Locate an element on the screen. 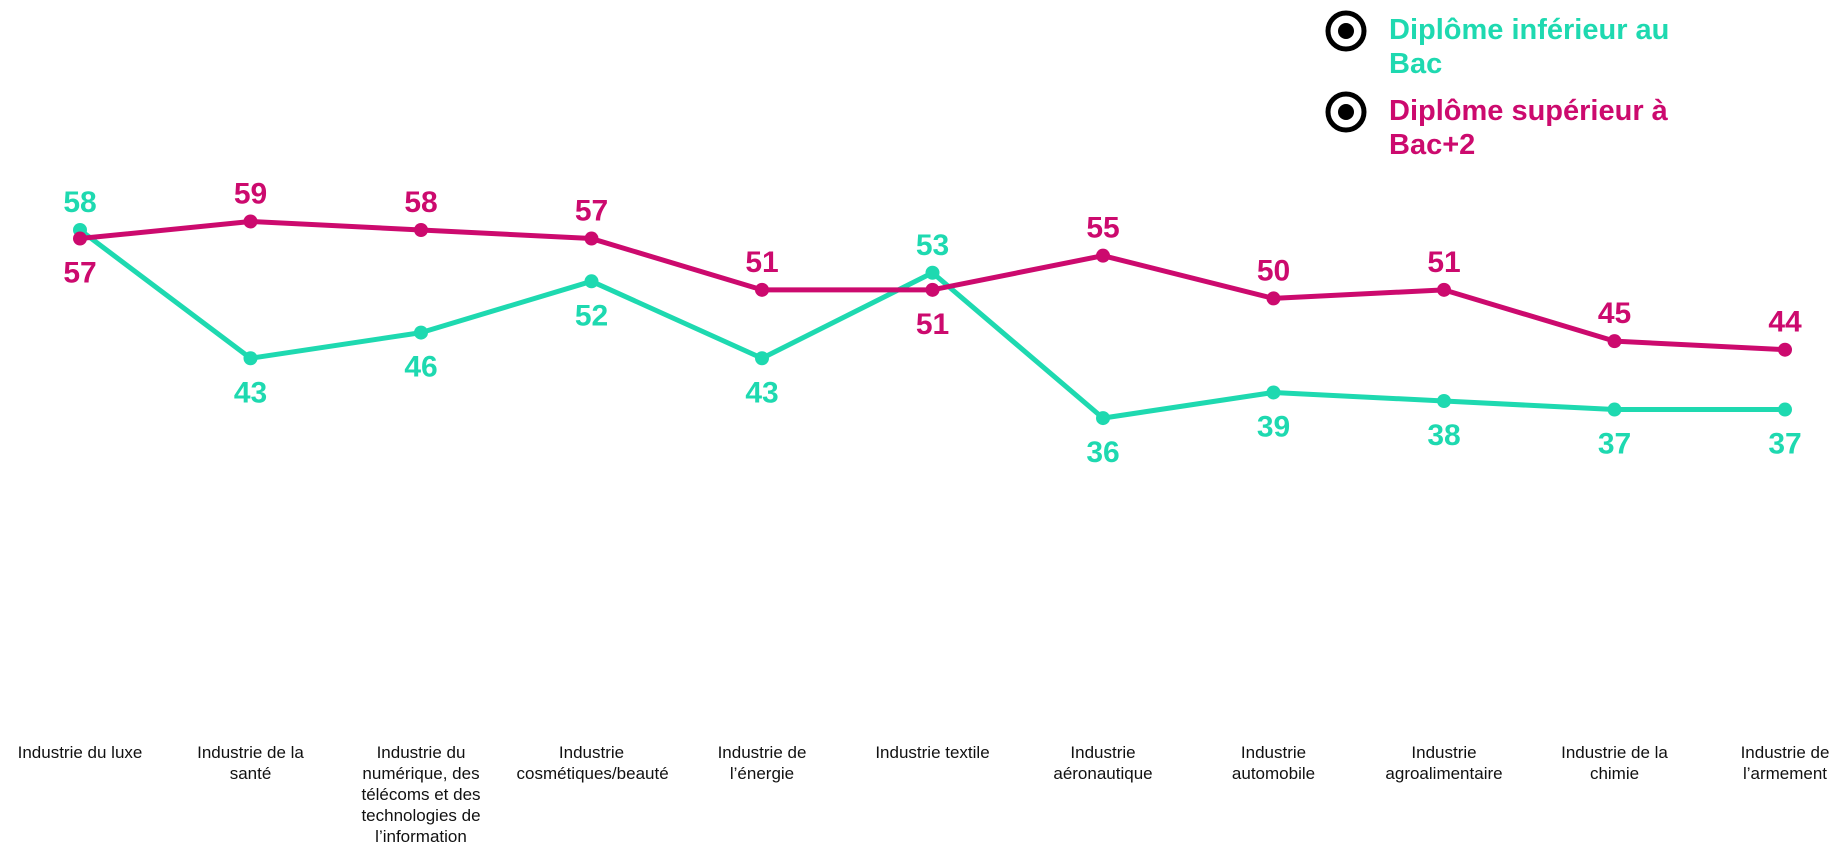 Image resolution: width=1835 pixels, height=847 pixels. x-tick-label: Industrie de la chimie is located at coordinates (1614, 763).